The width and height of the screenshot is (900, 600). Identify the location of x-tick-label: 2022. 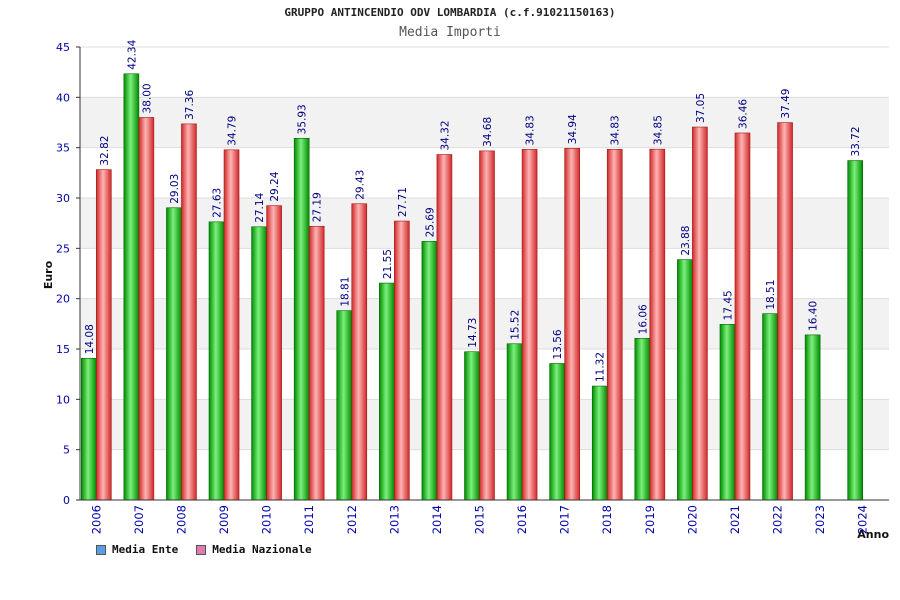
(778, 519).